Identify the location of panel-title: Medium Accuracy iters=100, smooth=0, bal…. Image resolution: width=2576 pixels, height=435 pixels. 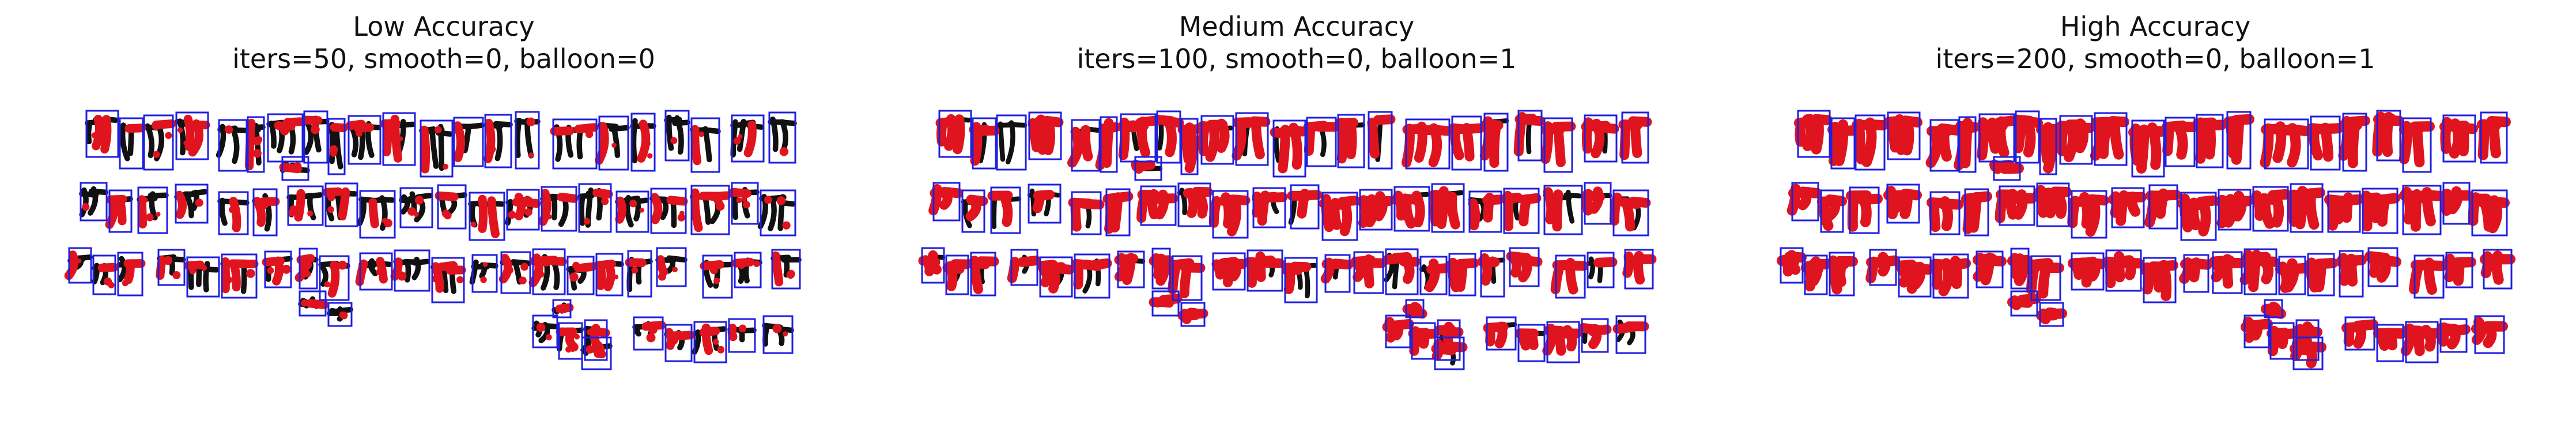
(1296, 42).